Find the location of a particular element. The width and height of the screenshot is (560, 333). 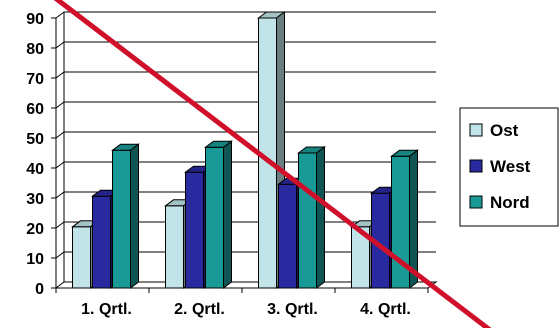

y-tick-label: 70 is located at coordinates (35, 79).